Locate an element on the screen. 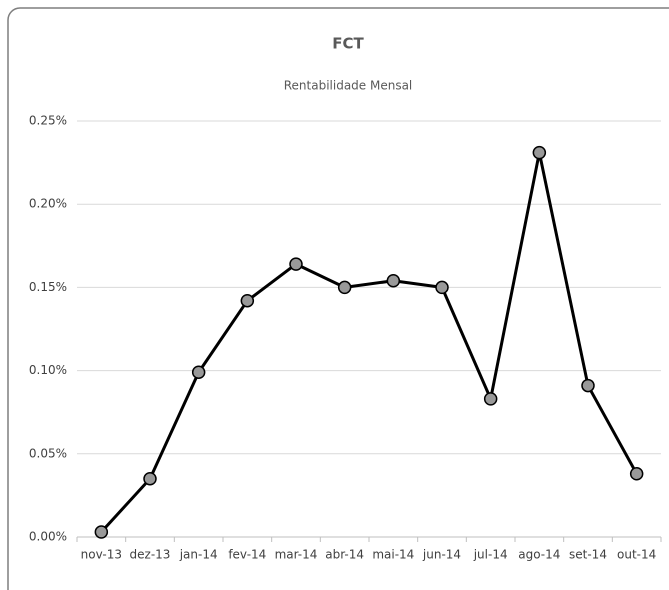  y-tick-label: 0.25% is located at coordinates (48, 121).